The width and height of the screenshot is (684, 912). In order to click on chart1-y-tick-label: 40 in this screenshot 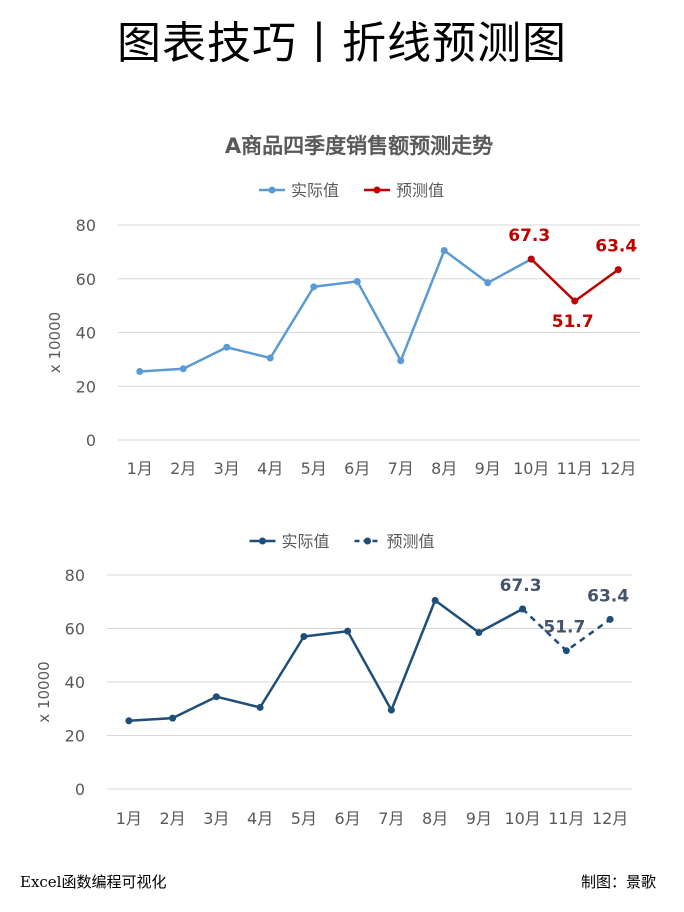, I will do `click(86, 333)`.